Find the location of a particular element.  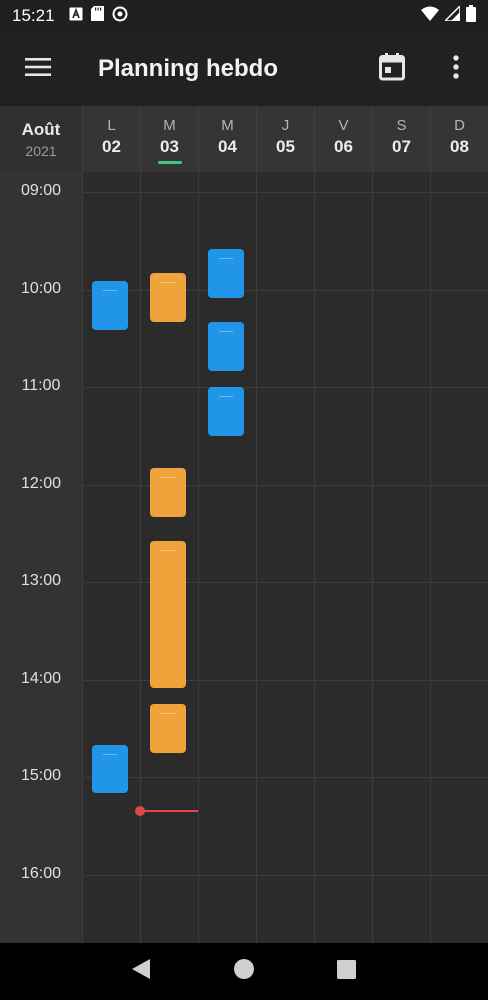

home-icon is located at coordinates (243, 971).